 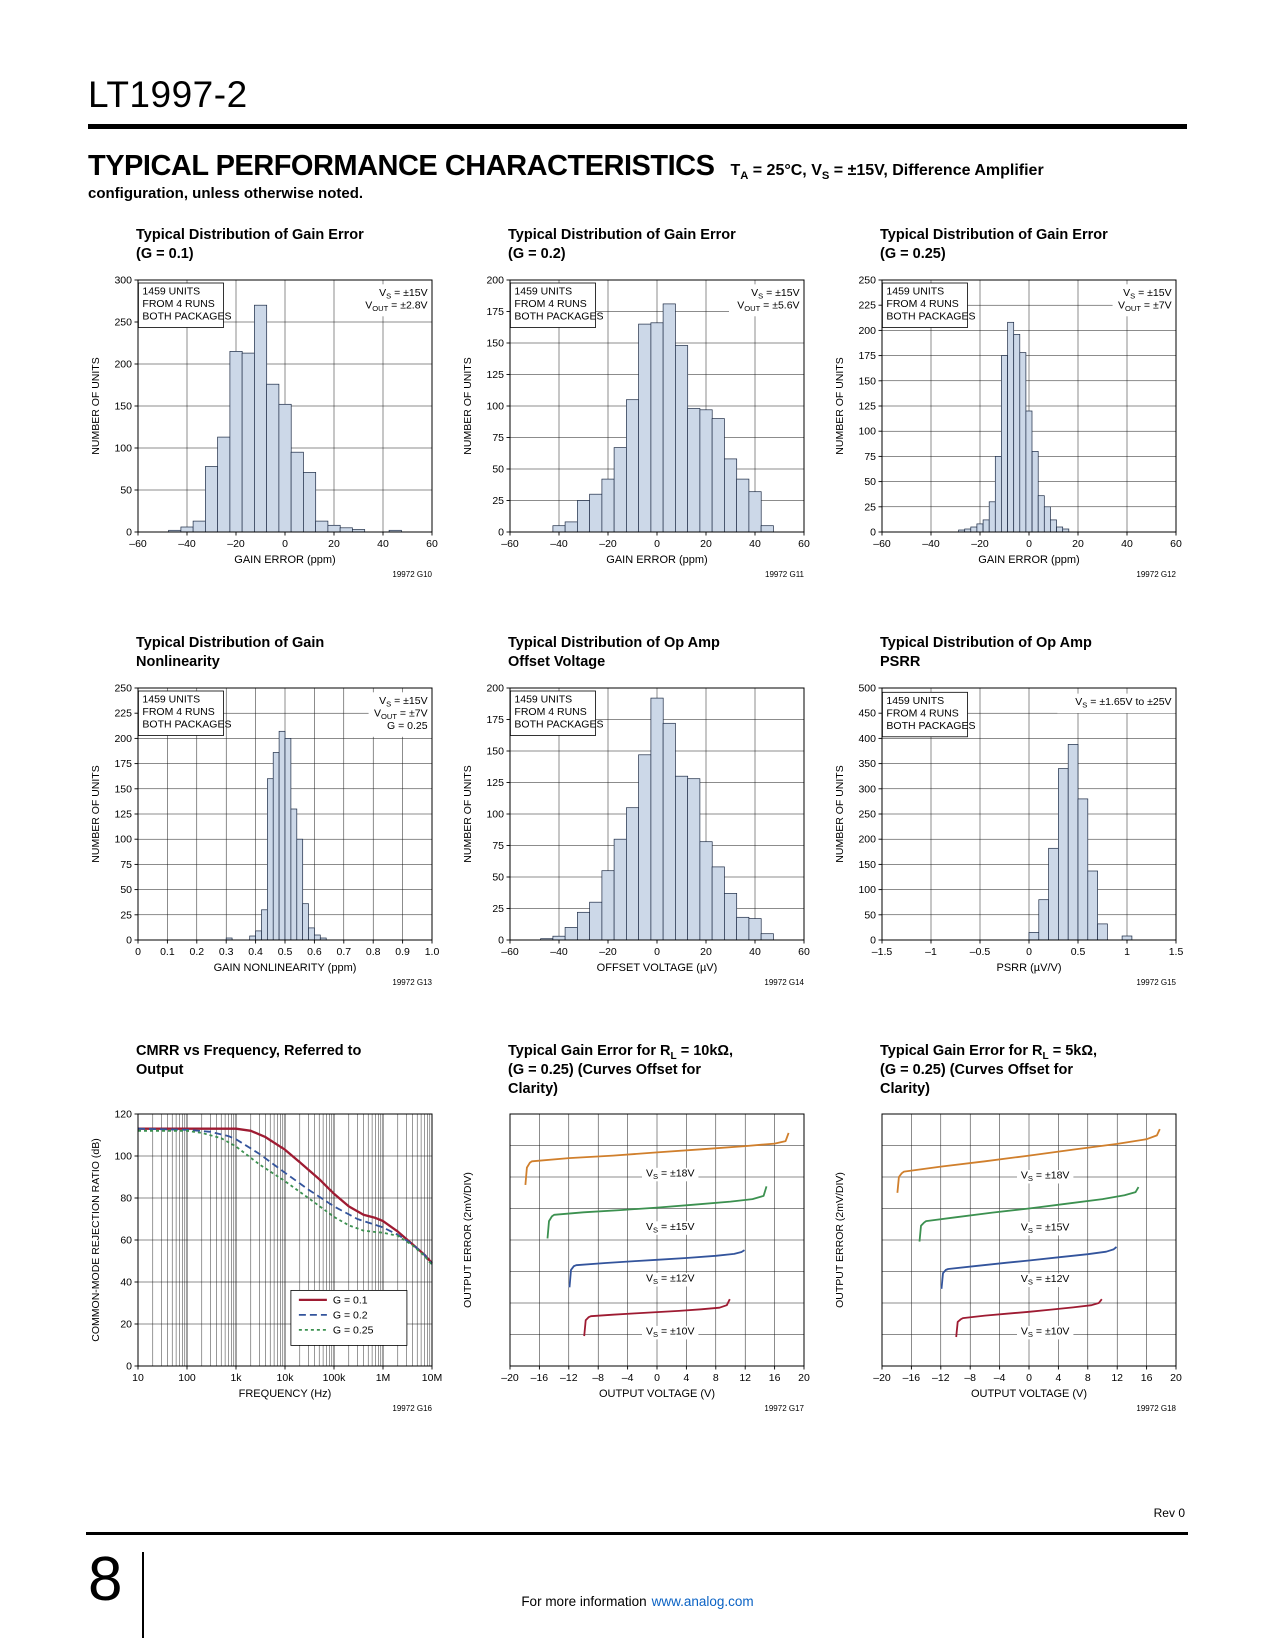 What do you see at coordinates (584, 1601) in the screenshot?
I see `footer-text: For more information` at bounding box center [584, 1601].